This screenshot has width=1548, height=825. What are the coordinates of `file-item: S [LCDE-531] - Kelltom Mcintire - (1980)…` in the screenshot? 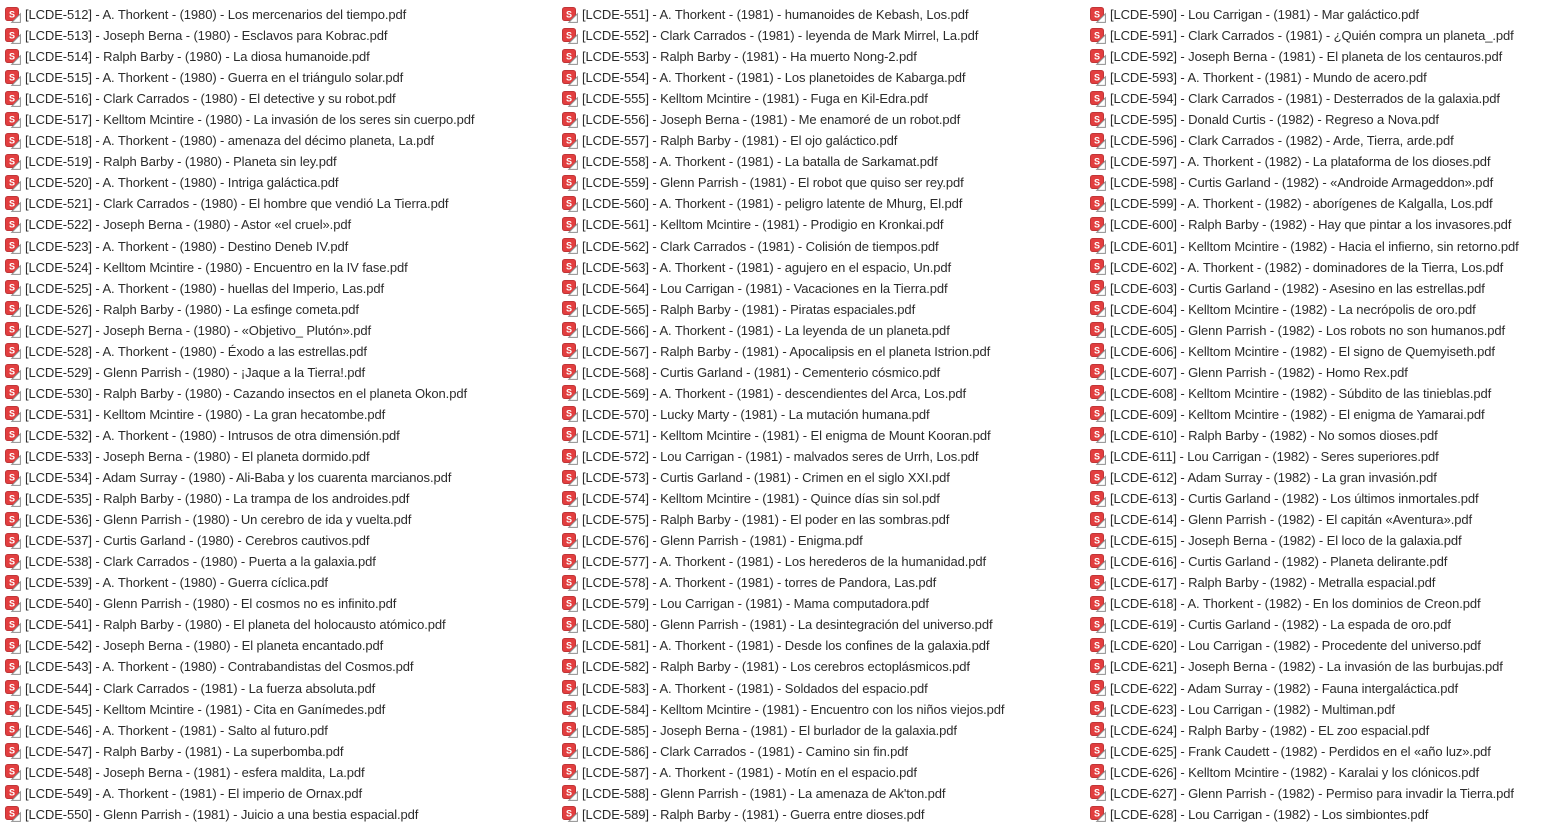 It's located at (239, 414).